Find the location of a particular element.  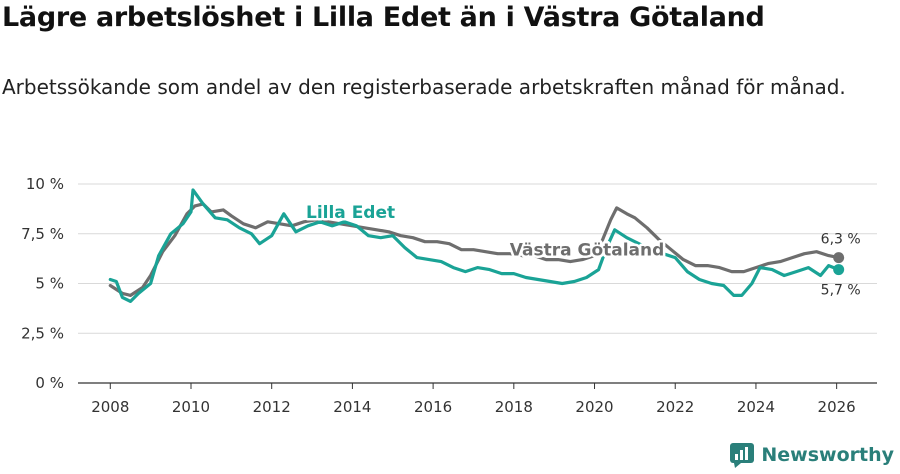

series-label-vastra-gotaland: Västra Götaland is located at coordinates (587, 251).